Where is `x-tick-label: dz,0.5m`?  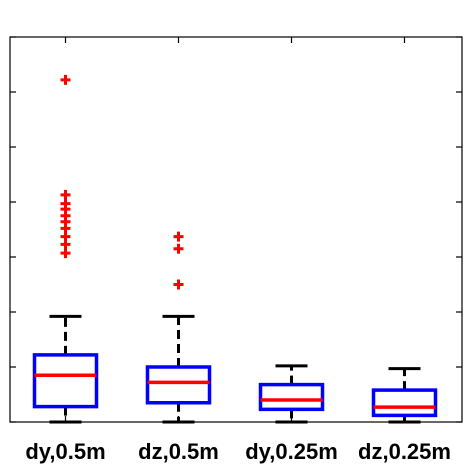 x-tick-label: dz,0.5m is located at coordinates (178, 451).